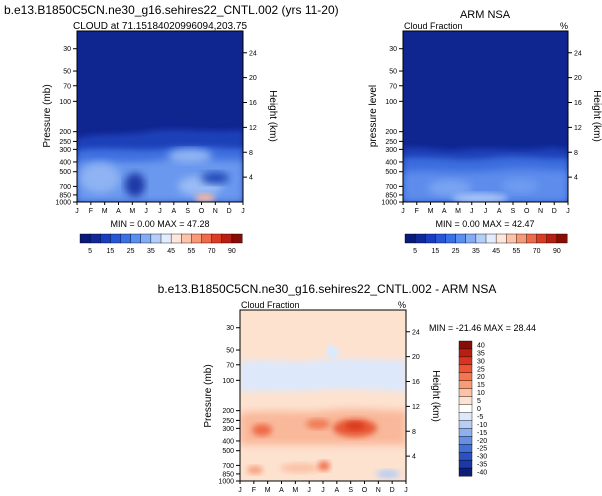 The width and height of the screenshot is (602, 496). I want to click on x-tick-label: M, so click(105, 211).